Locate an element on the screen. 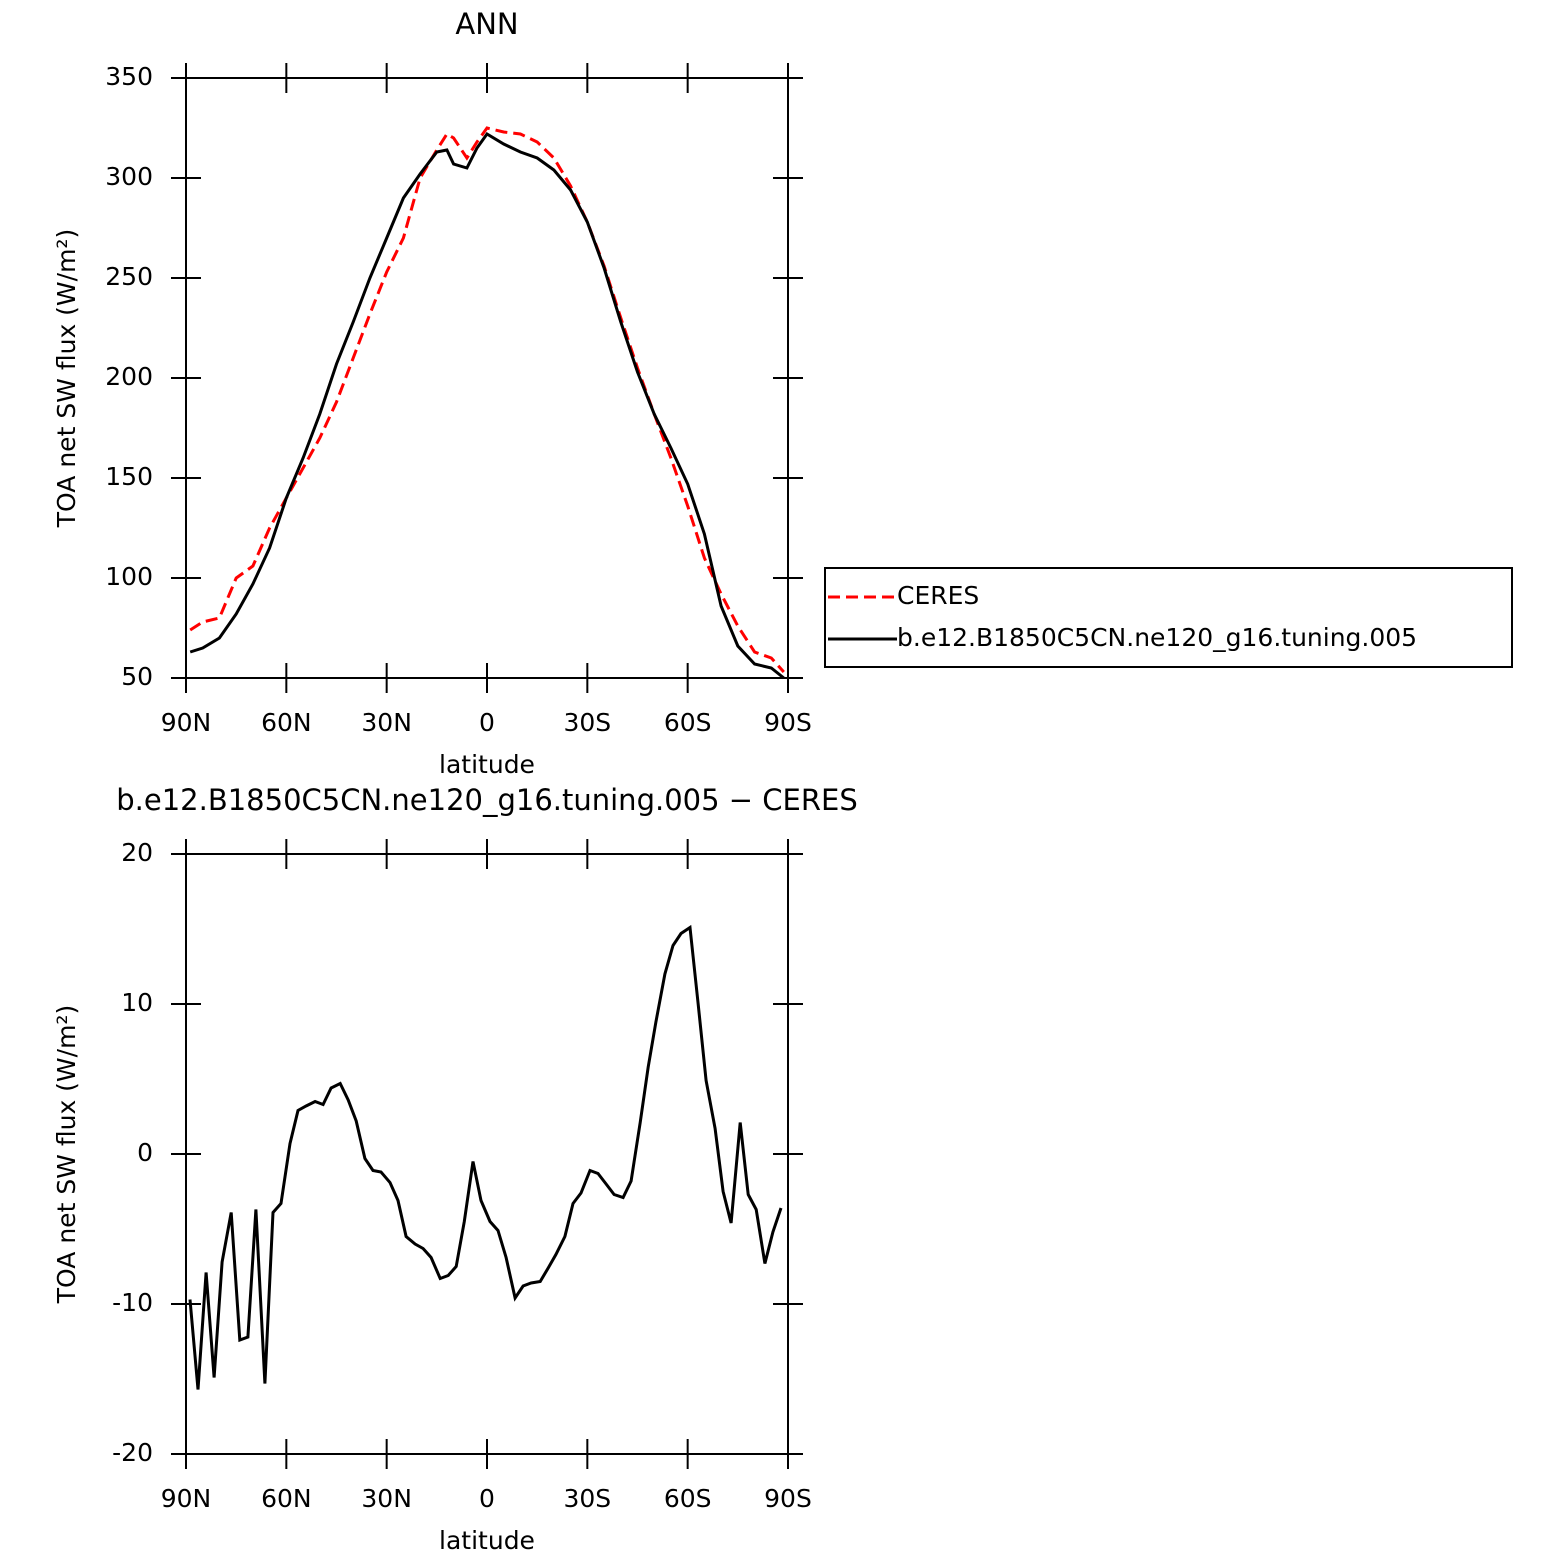 The height and width of the screenshot is (1563, 1566). y-tick-label: 10 is located at coordinates (137, 1002).